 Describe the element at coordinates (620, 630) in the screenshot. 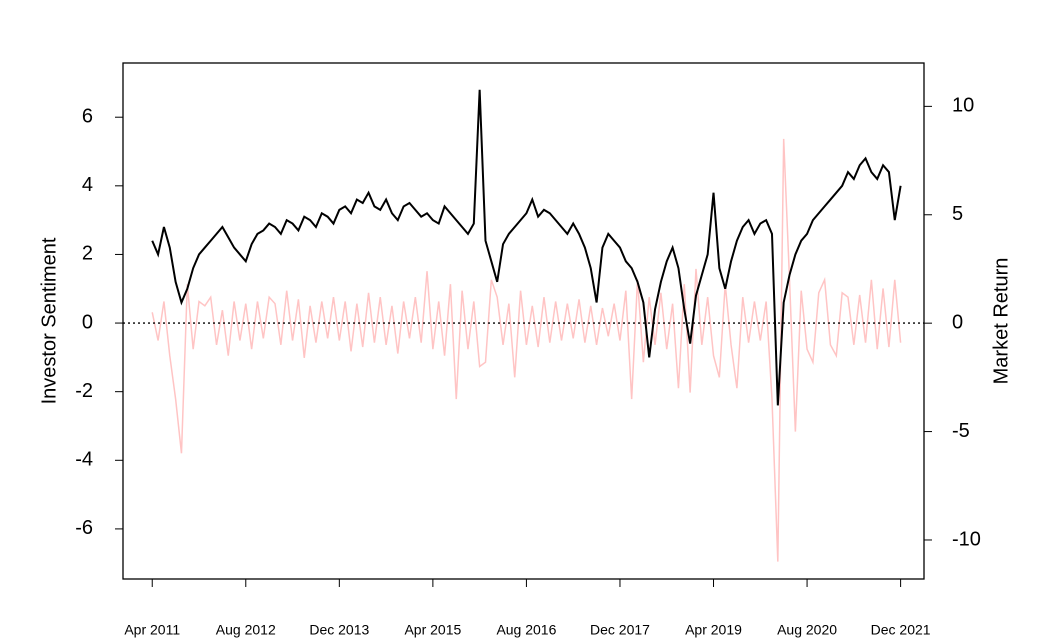

I see `x-tick-label: Dec 2017` at that location.